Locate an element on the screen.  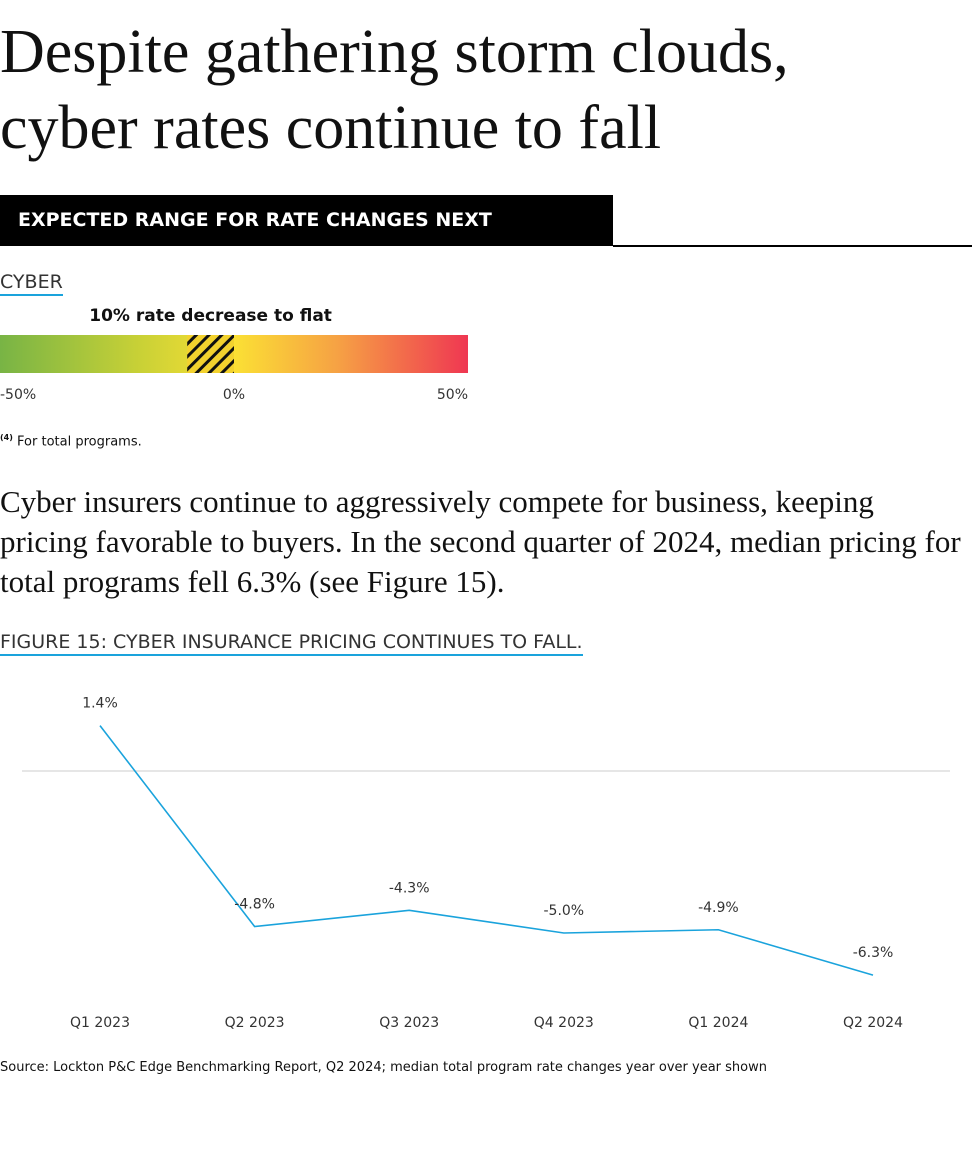
footnote-mark: (4) is located at coordinates (6, 437).